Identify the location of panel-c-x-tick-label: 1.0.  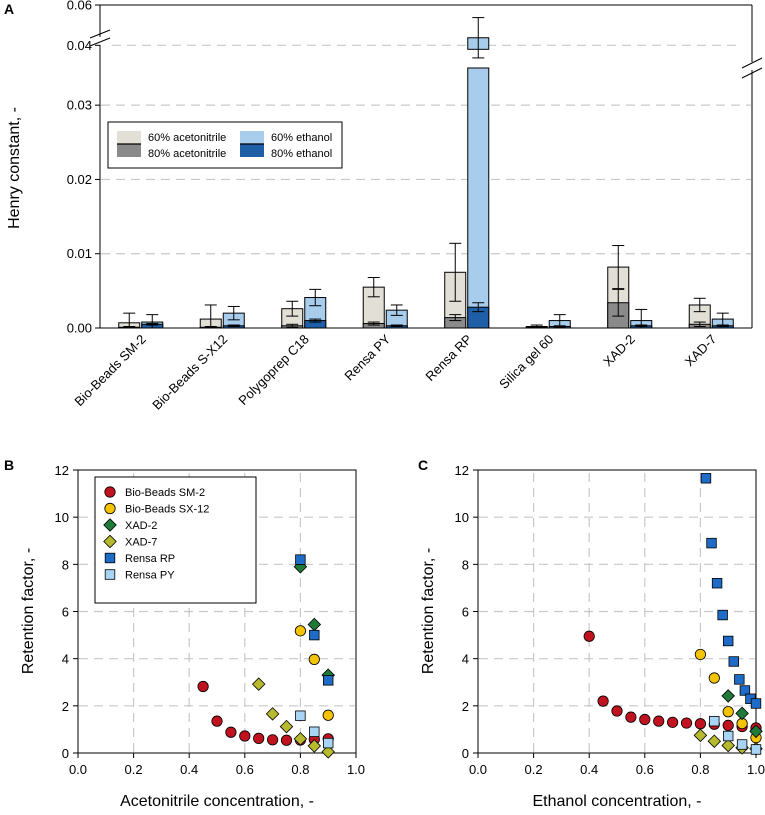
(756, 769).